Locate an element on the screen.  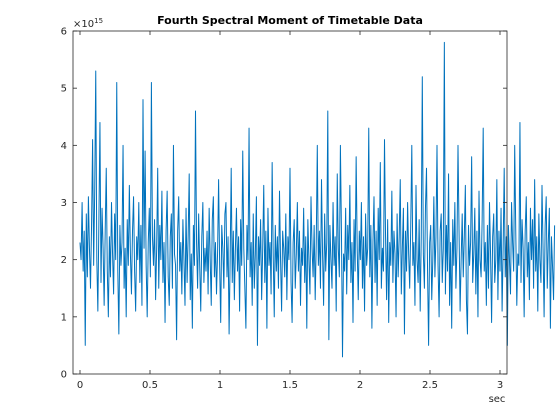
y-tick-label: 6 is located at coordinates (64, 32).